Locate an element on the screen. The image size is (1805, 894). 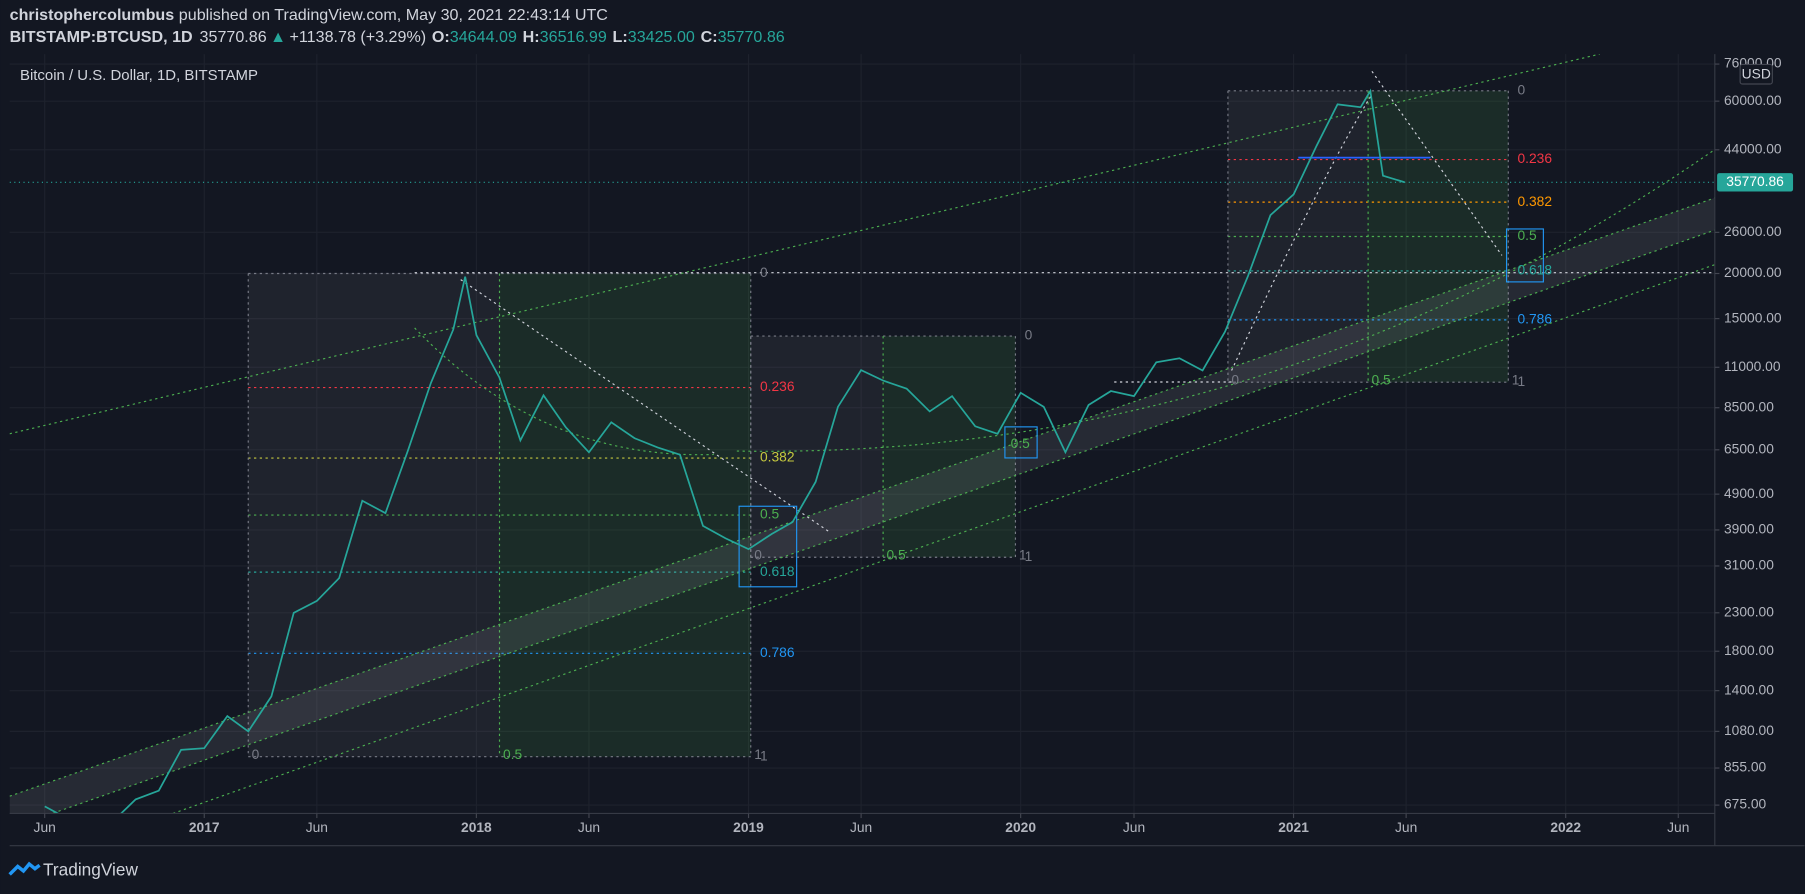
y-tick-label: 20000.00 is located at coordinates (1753, 272).